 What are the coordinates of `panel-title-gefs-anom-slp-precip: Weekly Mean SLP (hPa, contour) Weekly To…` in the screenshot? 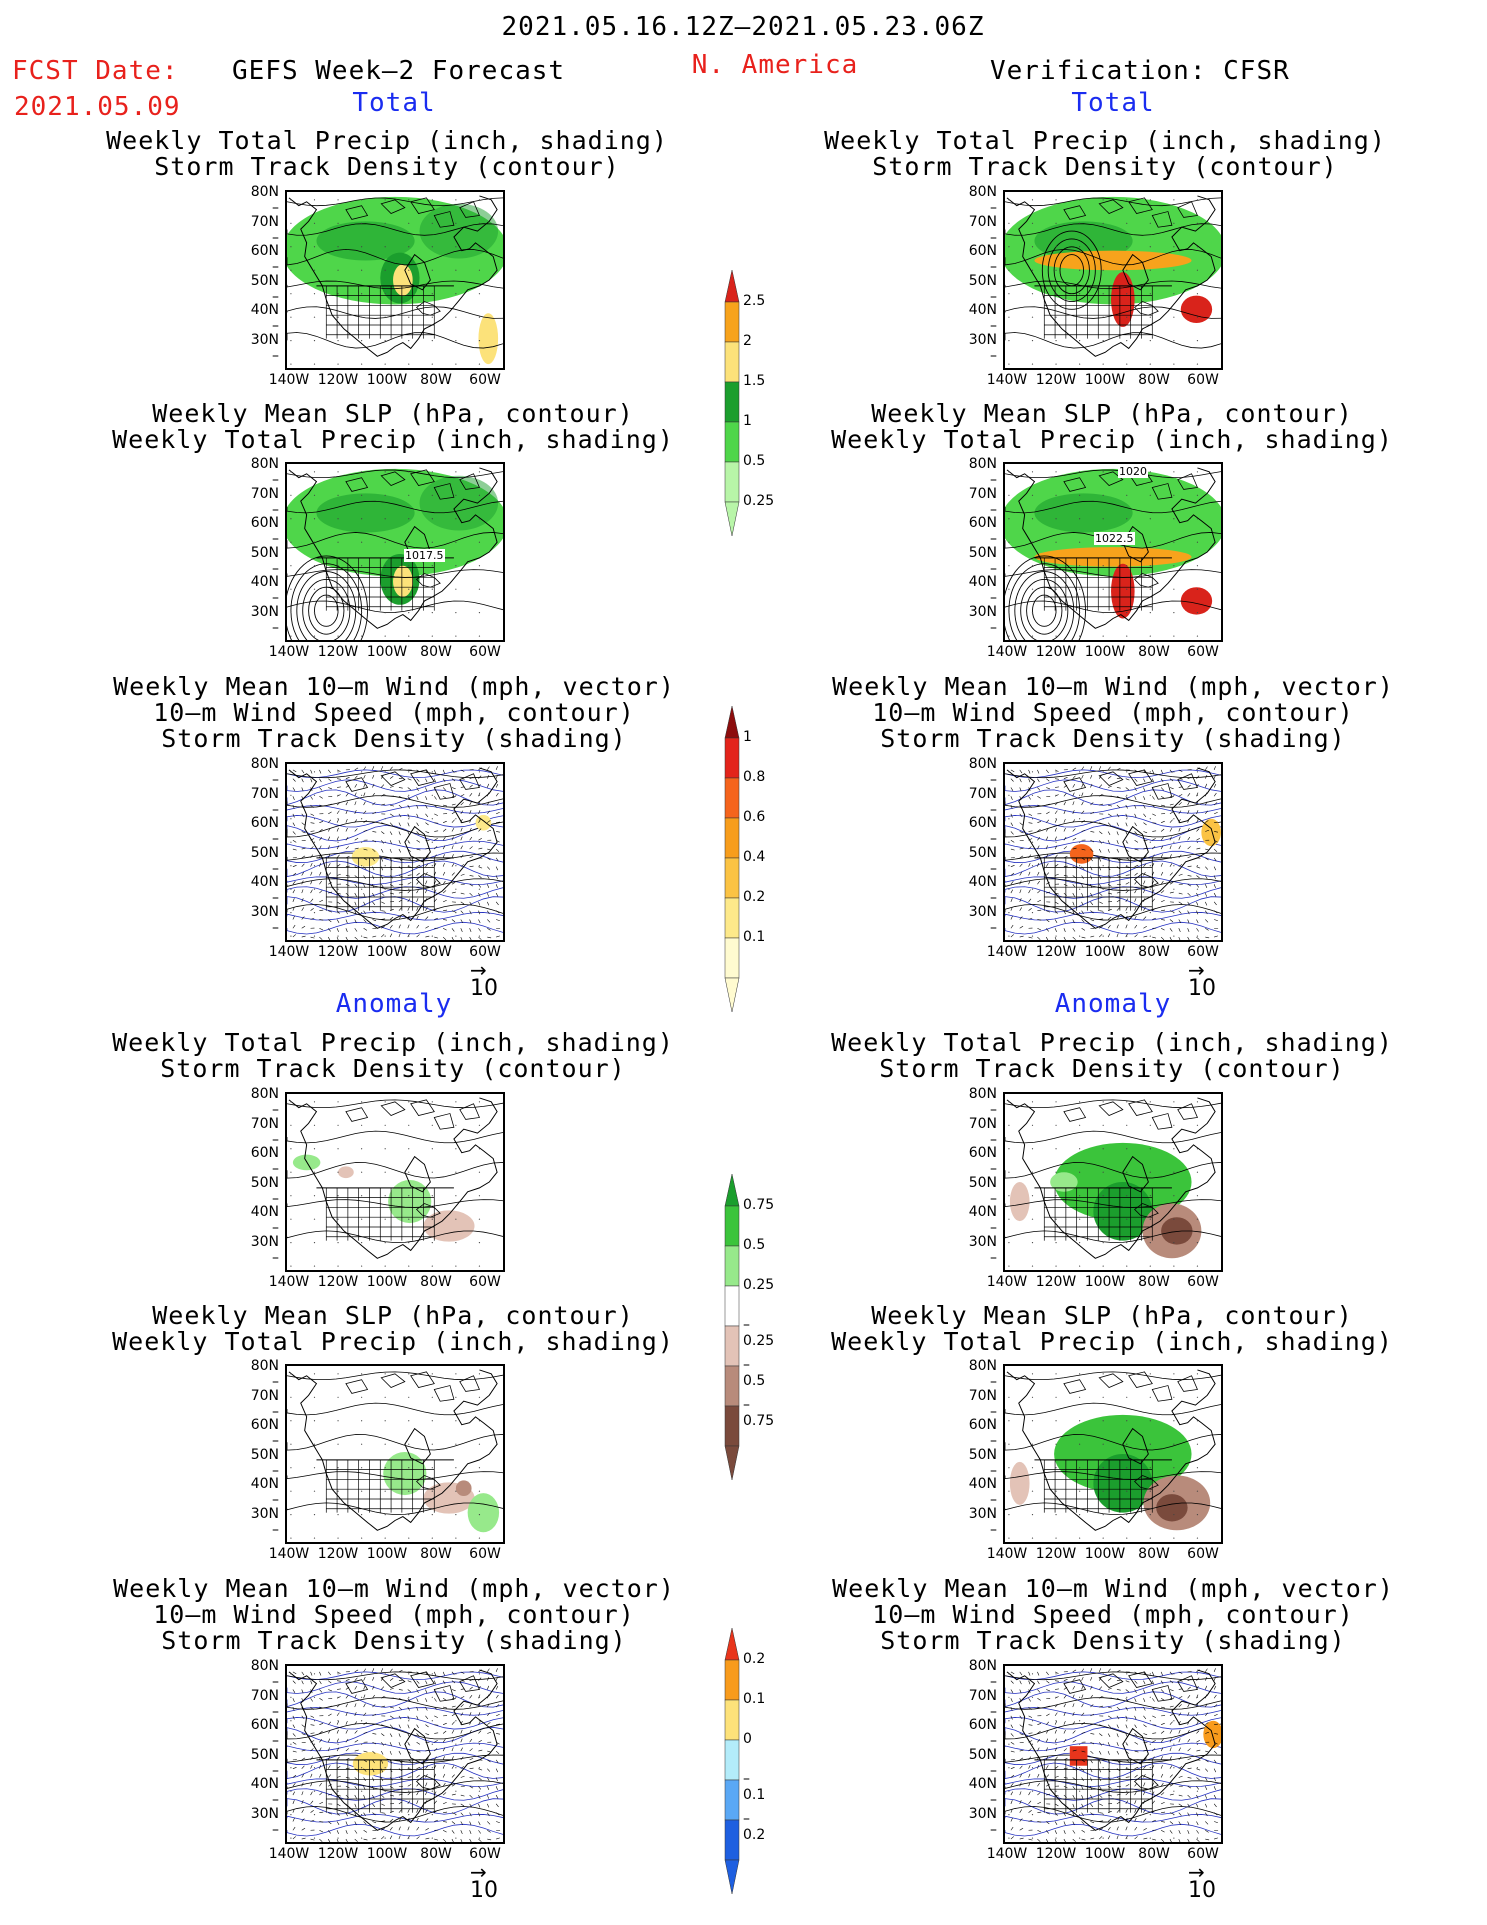 It's located at (393, 1328).